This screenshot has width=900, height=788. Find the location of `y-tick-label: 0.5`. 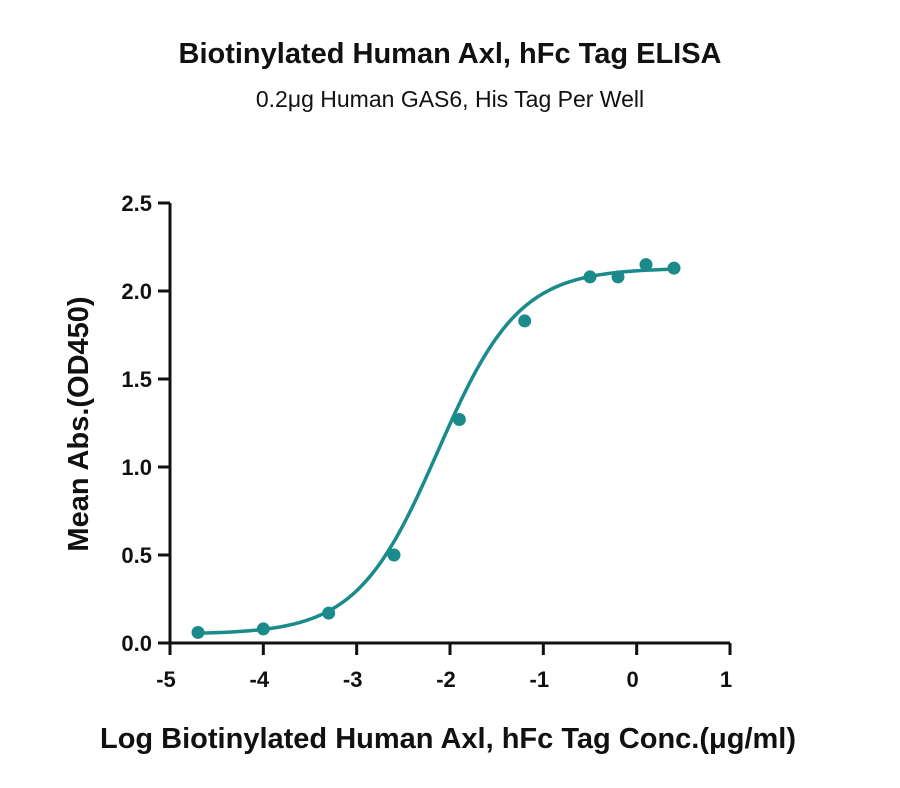

y-tick-label: 0.5 is located at coordinates (136, 555).